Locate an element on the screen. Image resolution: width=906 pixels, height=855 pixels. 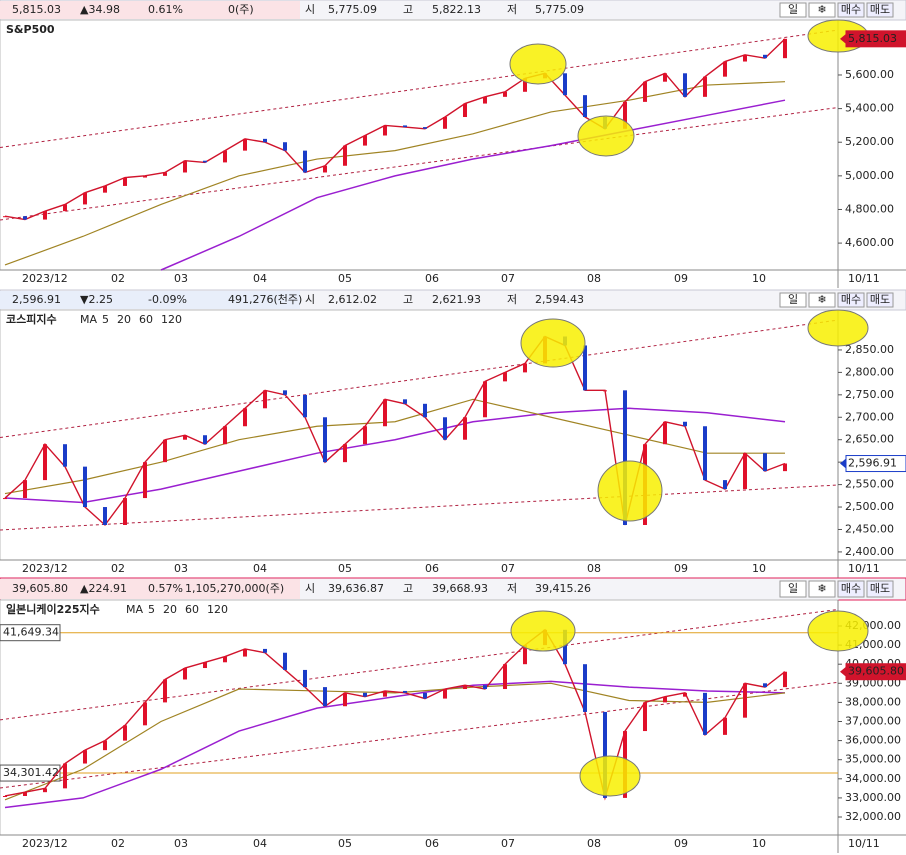
quote-high: 39,668.93 is located at coordinates (460, 588).